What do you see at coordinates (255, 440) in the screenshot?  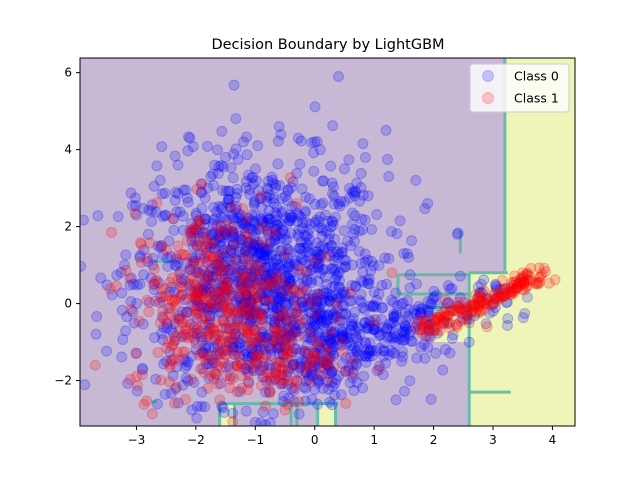 I see `x-tick-label: −1` at bounding box center [255, 440].